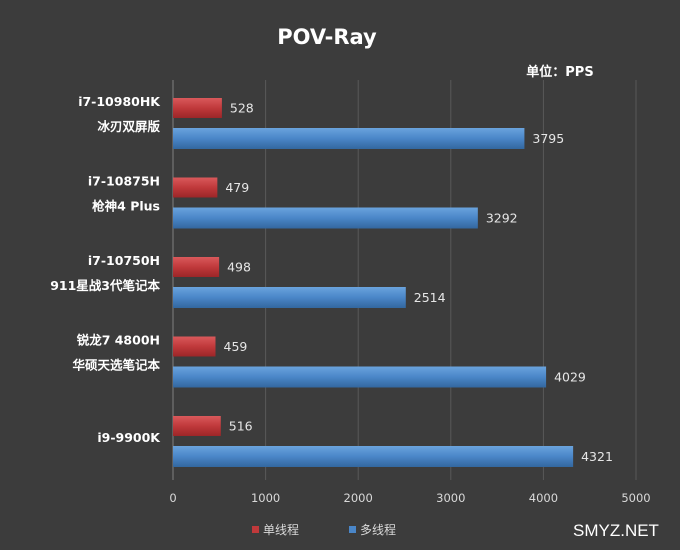 The image size is (680, 550). I want to click on watermark: SMYZ.NET, so click(616, 530).